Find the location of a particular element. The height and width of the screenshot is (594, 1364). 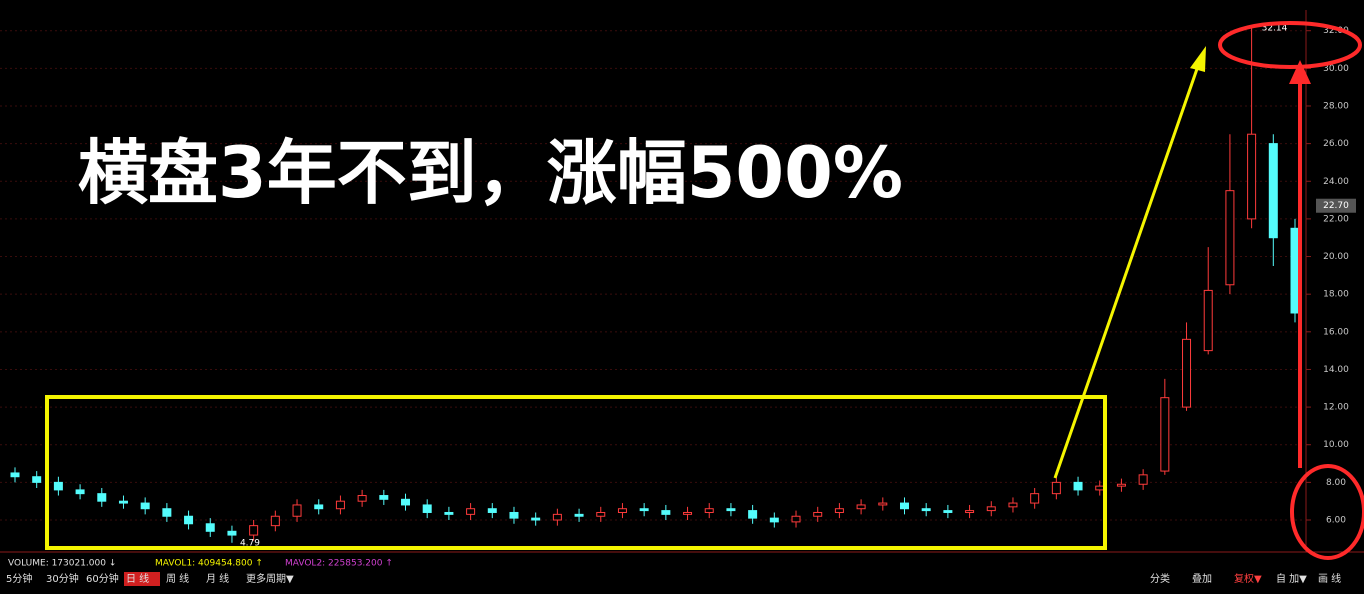

tool-button: 自 加▼ is located at coordinates (1291, 578).